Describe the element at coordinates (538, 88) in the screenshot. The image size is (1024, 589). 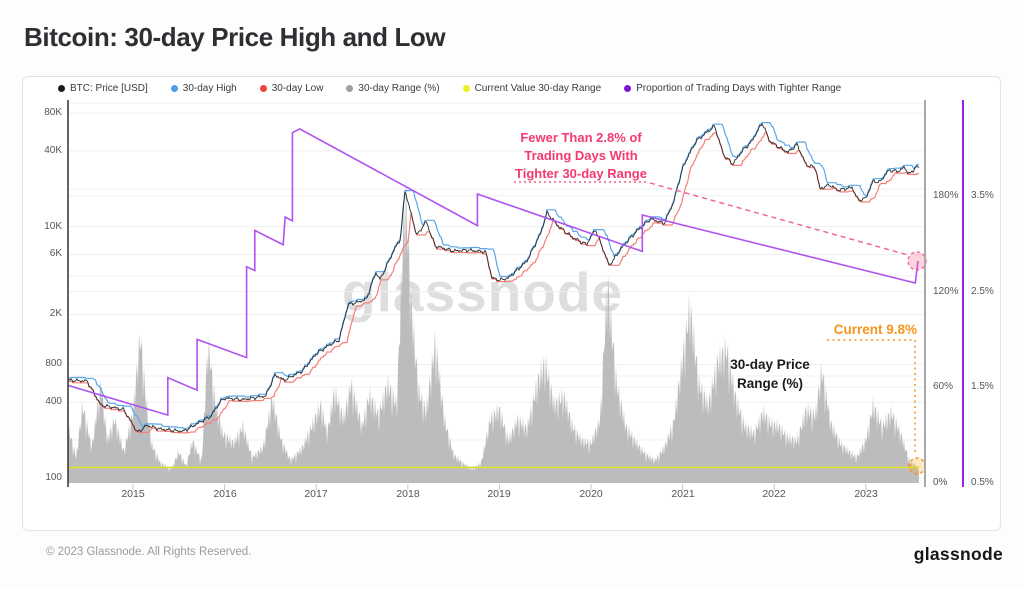
I see `legend-label: Current Value 30-day Range` at that location.